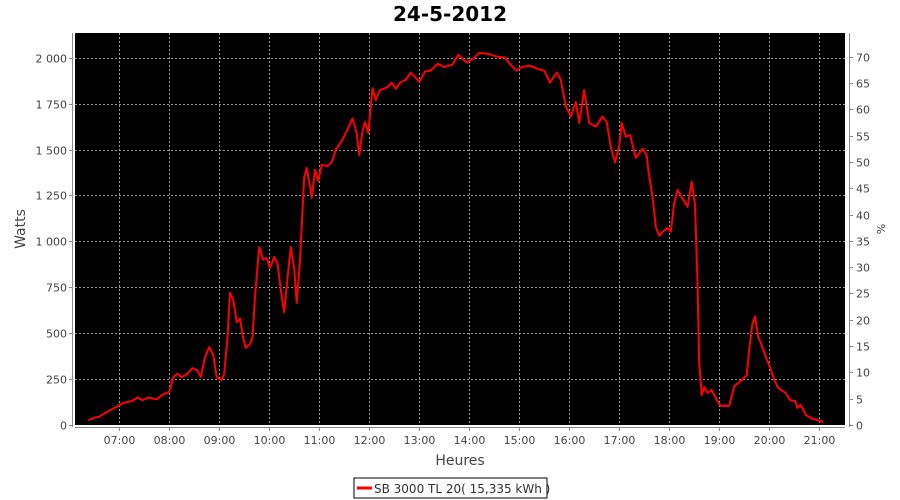 This screenshot has height=500, width=900. Describe the element at coordinates (859, 400) in the screenshot. I see `y2-tick-label: 5` at that location.